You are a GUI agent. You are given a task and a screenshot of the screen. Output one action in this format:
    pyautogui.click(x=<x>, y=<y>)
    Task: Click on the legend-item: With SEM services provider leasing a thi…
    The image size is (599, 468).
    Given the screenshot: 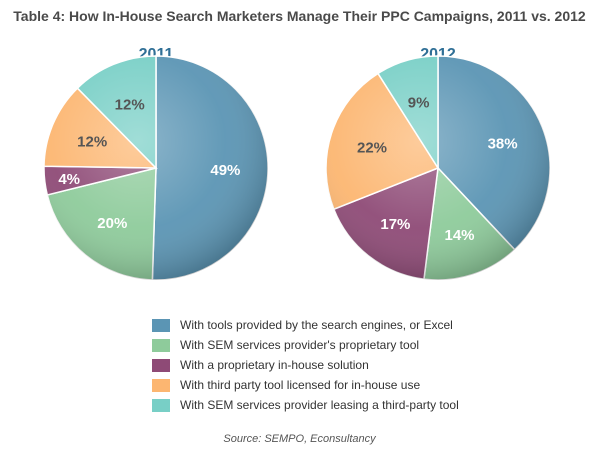 What is the action you would take?
    pyautogui.click(x=332, y=405)
    